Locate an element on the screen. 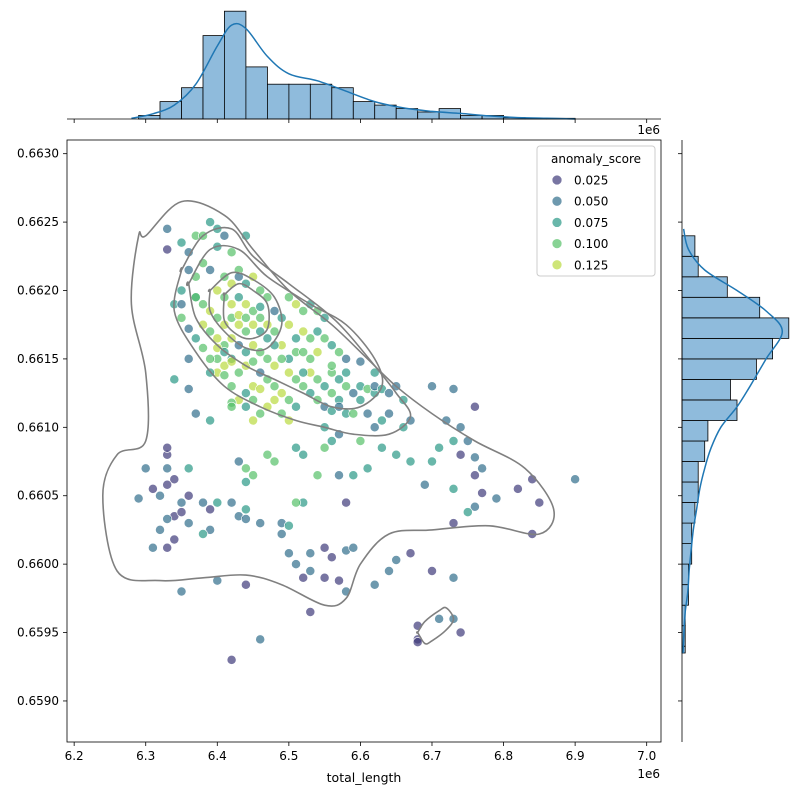  y-tick-label: 0.6595 is located at coordinates (38, 633).